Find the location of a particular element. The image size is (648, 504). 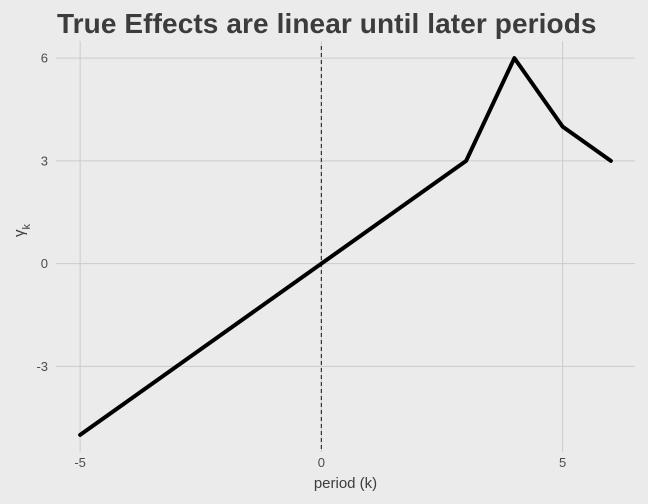

y-axis-subscript: k is located at coordinates (27, 227).